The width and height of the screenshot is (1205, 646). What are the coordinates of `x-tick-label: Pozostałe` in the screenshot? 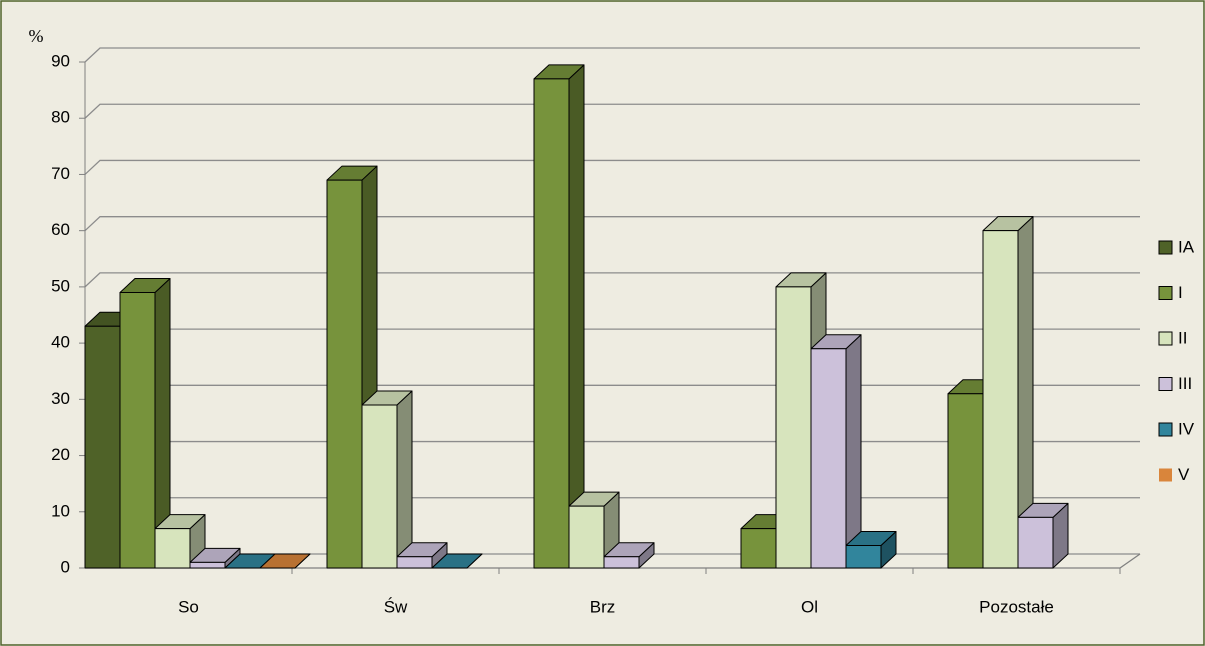 It's located at (1016, 606).